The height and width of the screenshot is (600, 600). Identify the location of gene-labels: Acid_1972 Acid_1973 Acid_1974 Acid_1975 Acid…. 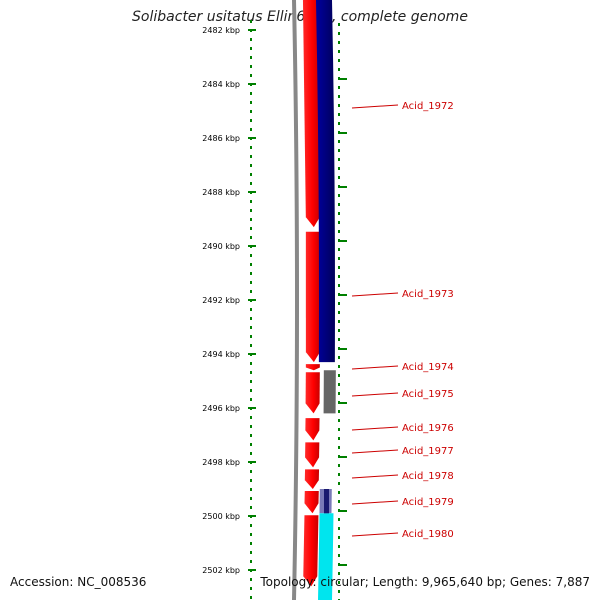
(402, 320).